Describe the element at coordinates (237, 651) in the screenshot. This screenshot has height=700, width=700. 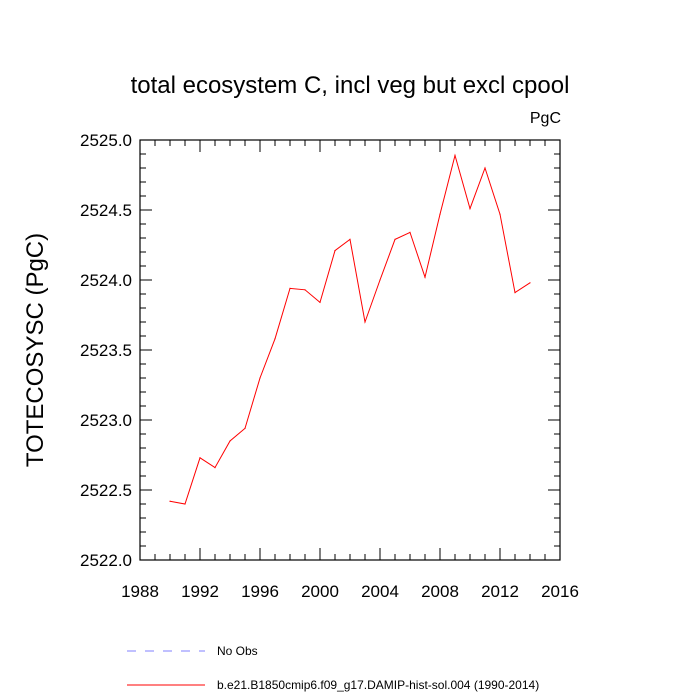
I see `legend-label: No Obs` at that location.